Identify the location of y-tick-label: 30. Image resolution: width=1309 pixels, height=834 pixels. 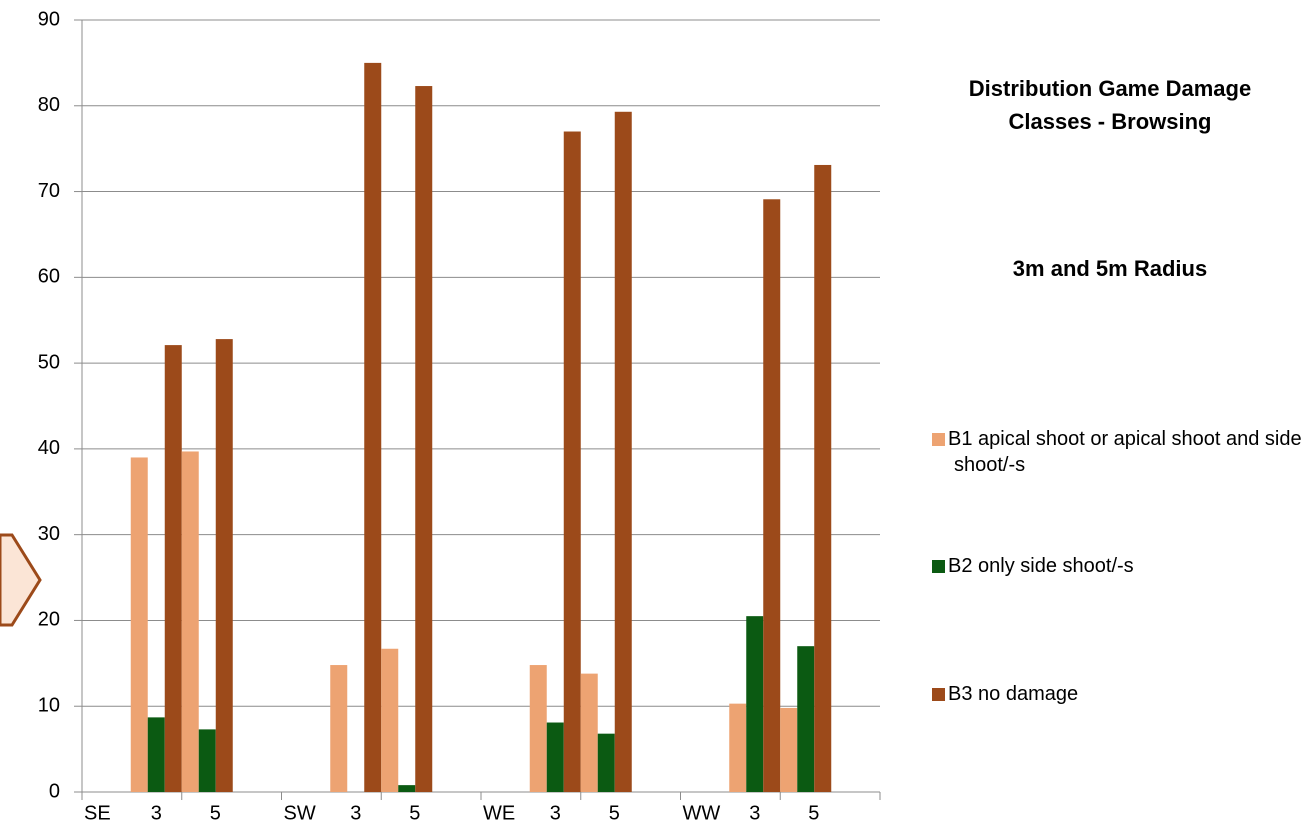
(49, 534).